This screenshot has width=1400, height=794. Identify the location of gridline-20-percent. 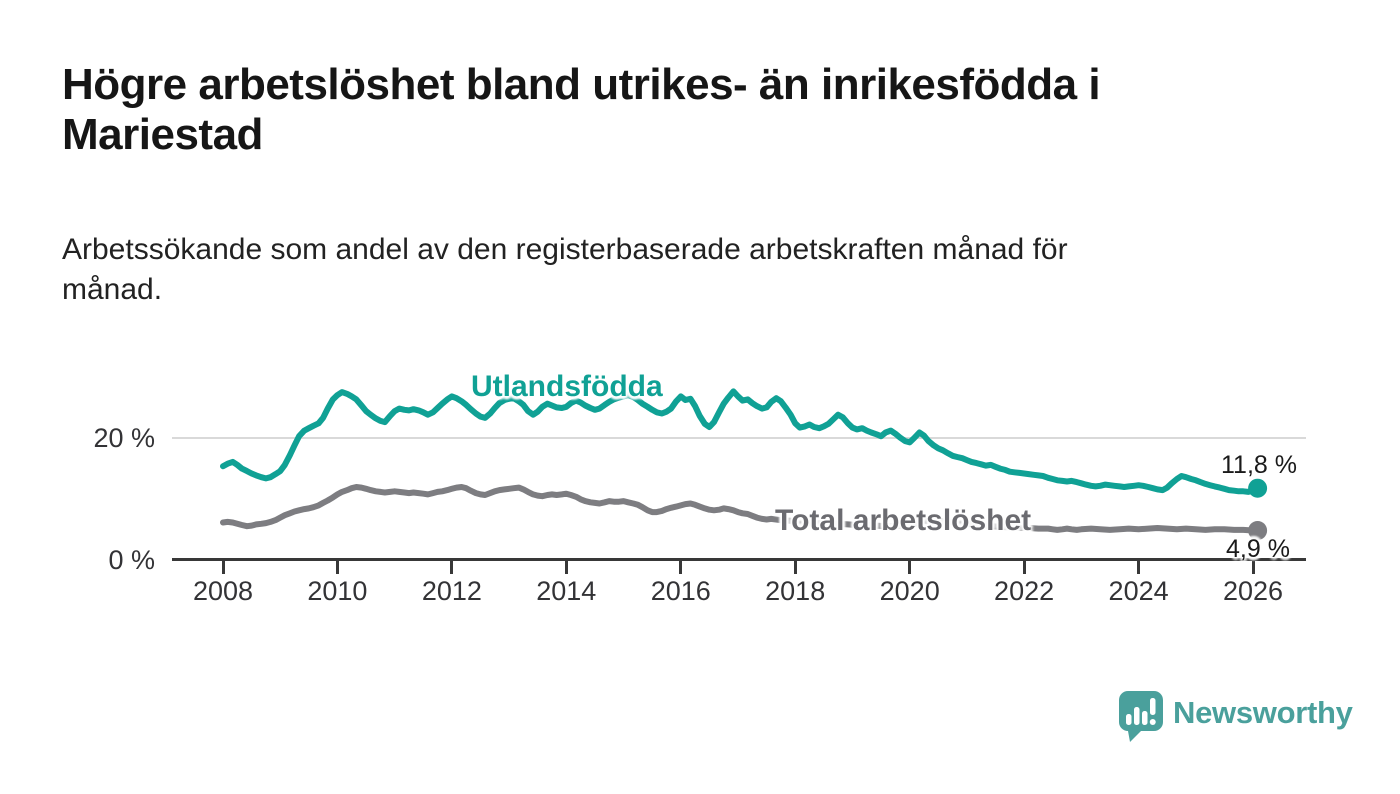
(739, 438).